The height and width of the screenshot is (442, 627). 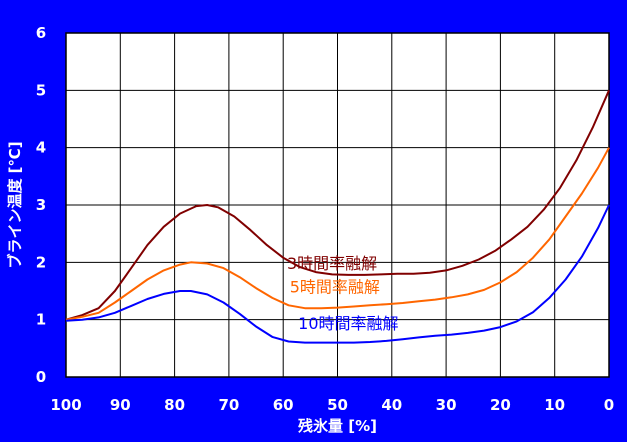 I want to click on y-axis-label: ブライン温度 [℃], so click(x=15, y=204).